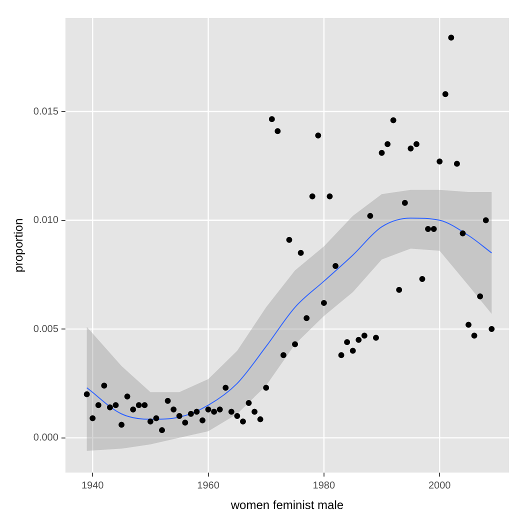 The image size is (525, 525). Describe the element at coordinates (92, 486) in the screenshot. I see `x-tick-label: 1940` at that location.